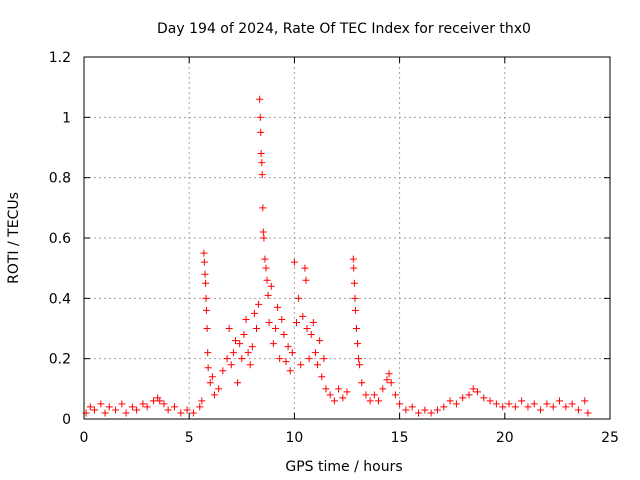  Describe the element at coordinates (84, 438) in the screenshot. I see `x-tick-label: 0` at that location.